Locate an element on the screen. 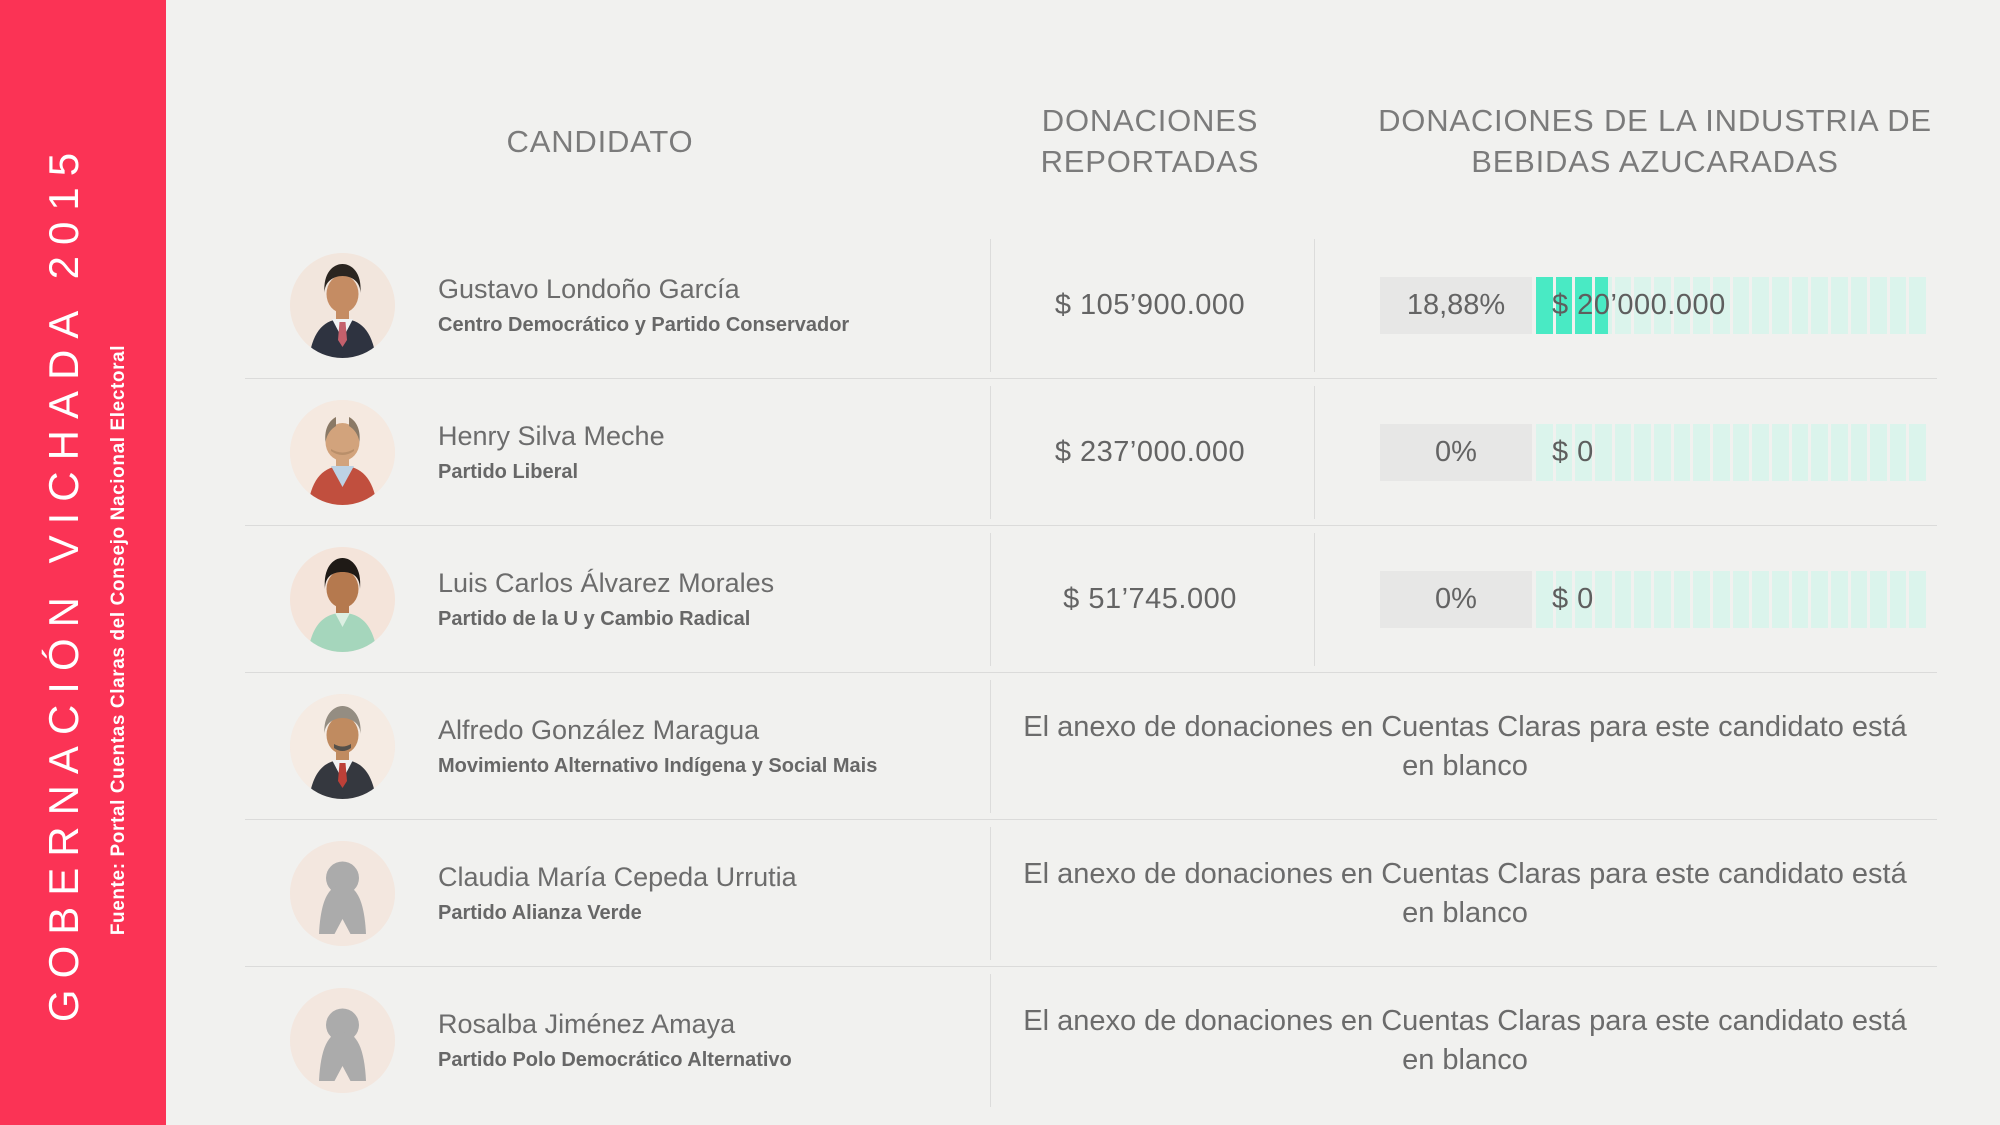 The height and width of the screenshot is (1125, 2000). candidate-name: Rosalba Jiménez Amaya is located at coordinates (587, 1024).